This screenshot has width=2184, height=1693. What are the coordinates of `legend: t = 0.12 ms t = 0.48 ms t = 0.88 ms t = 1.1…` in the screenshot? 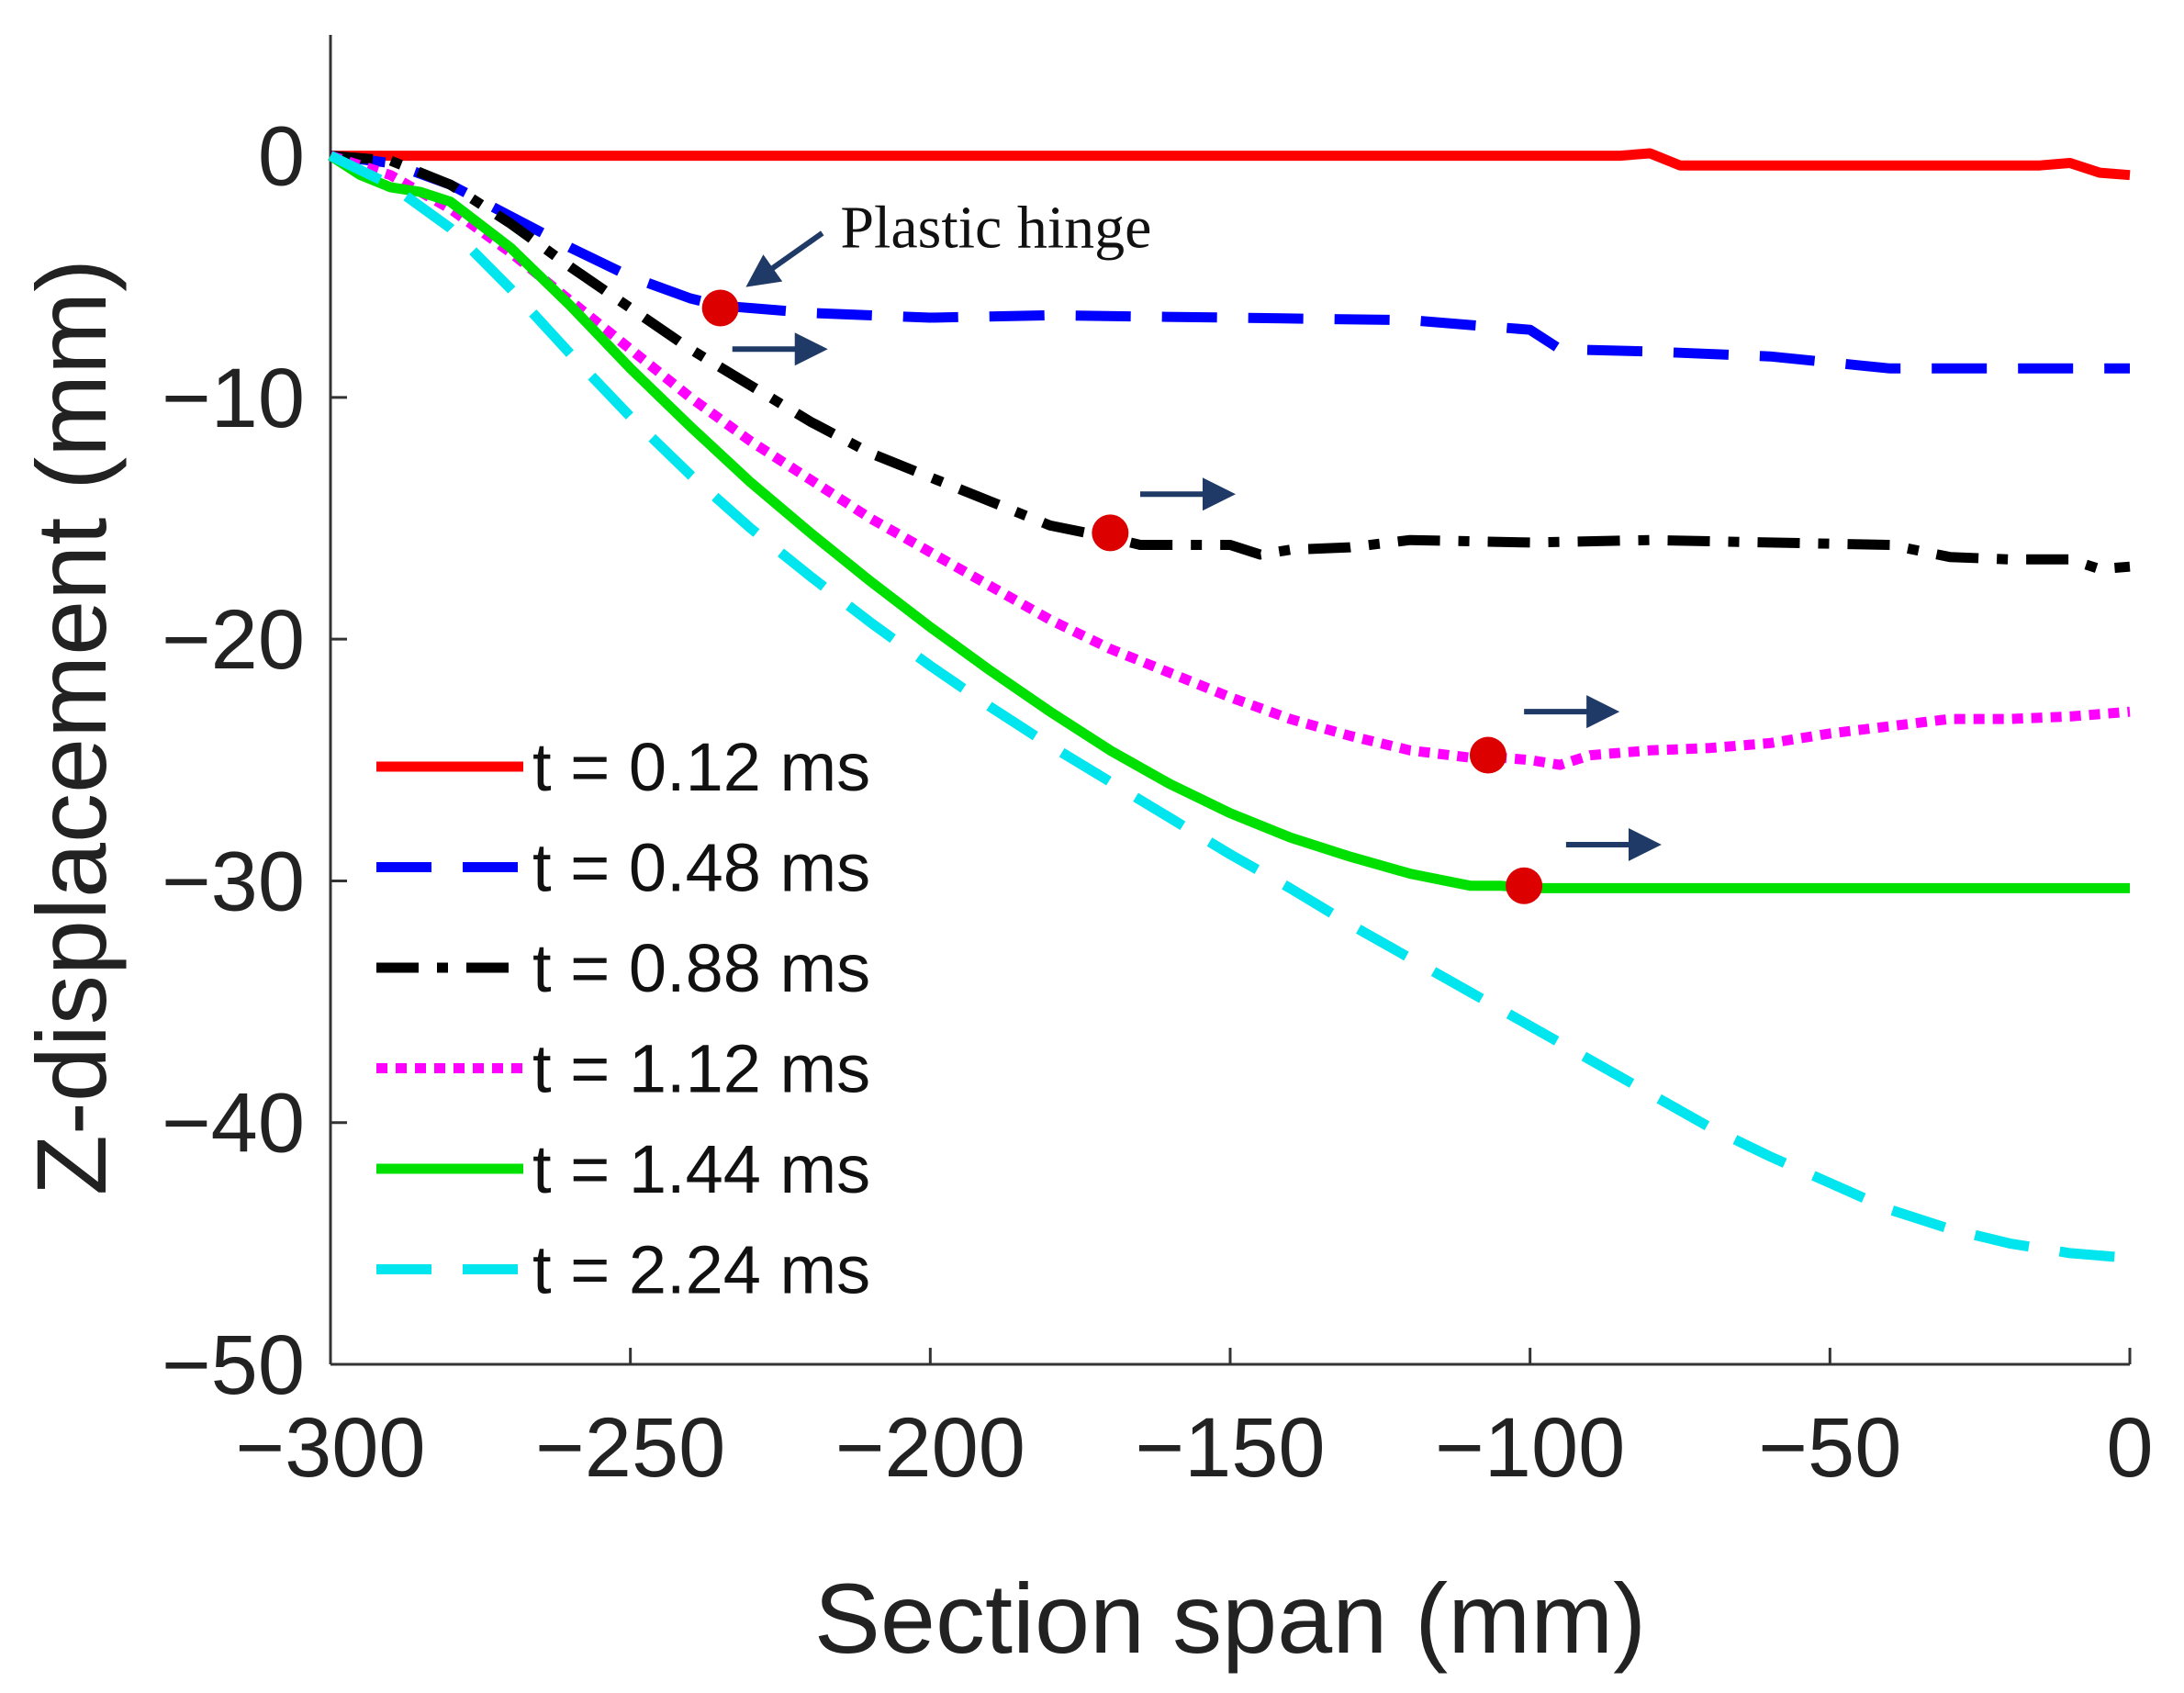 It's located at (623, 1018).